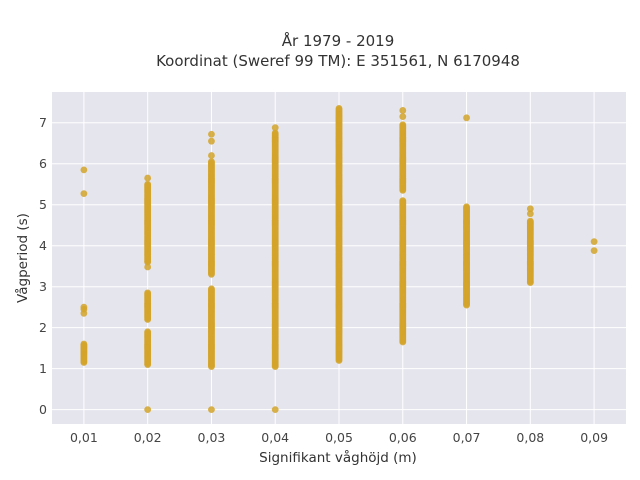 This screenshot has width=640, height=480. I want to click on y-tick-label: 7, so click(43, 122).